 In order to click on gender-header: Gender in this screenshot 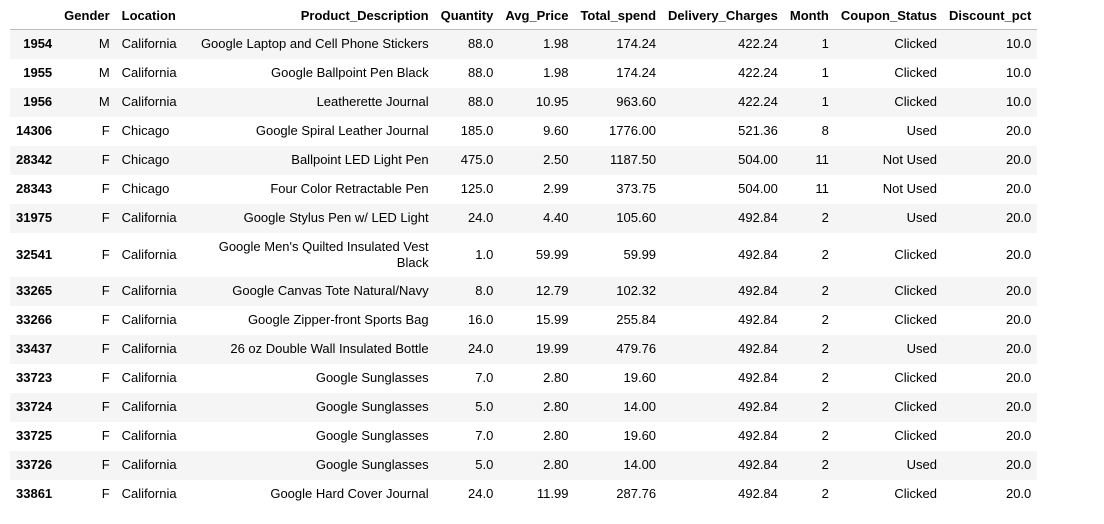, I will do `click(87, 16)`.